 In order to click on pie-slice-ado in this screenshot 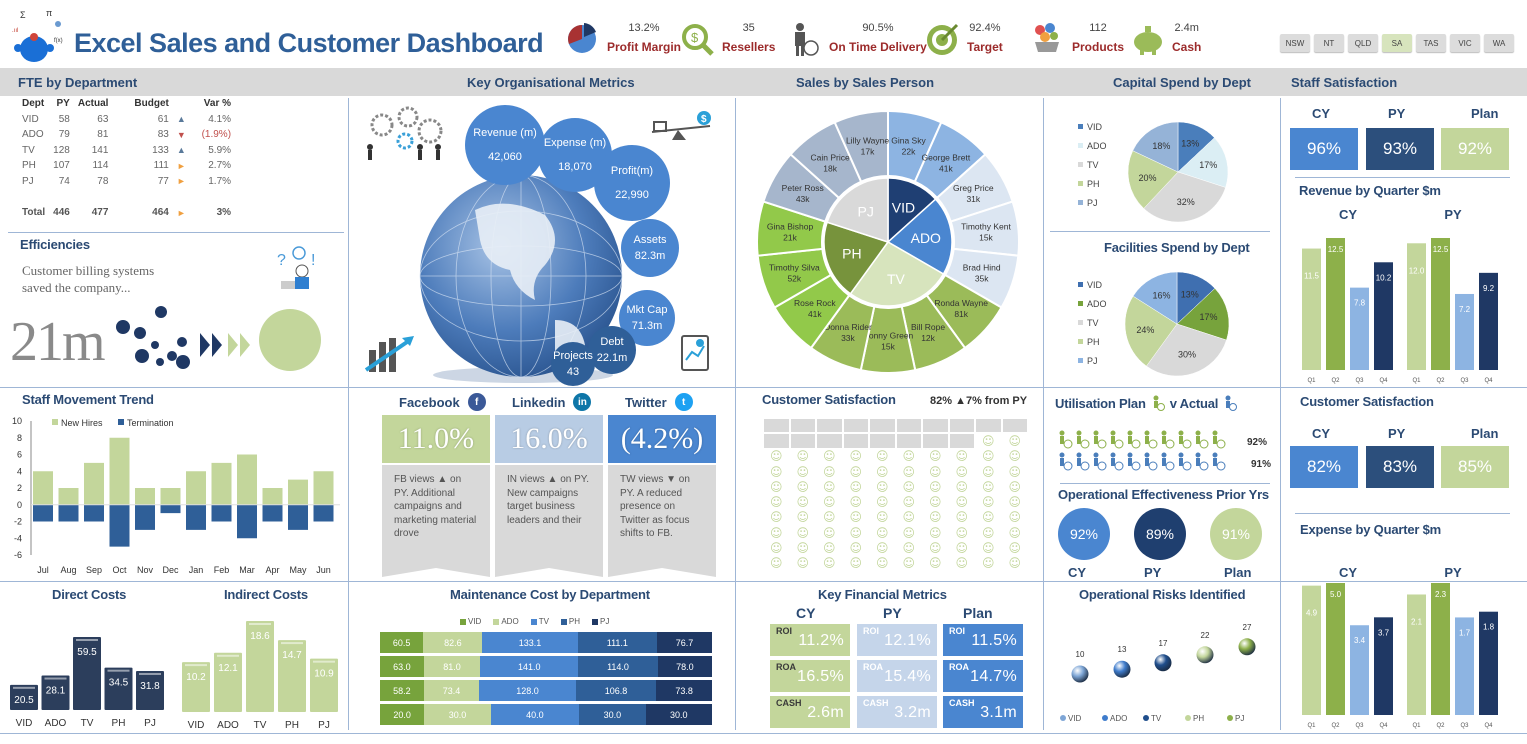, I will do `click(1203, 162)`.